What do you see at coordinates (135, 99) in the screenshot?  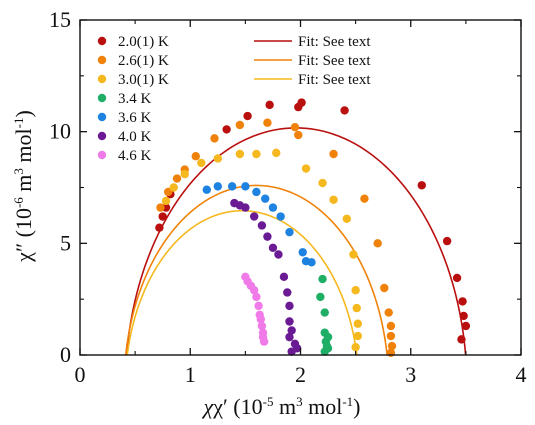 I see `legend-label: 3.4 K` at bounding box center [135, 99].